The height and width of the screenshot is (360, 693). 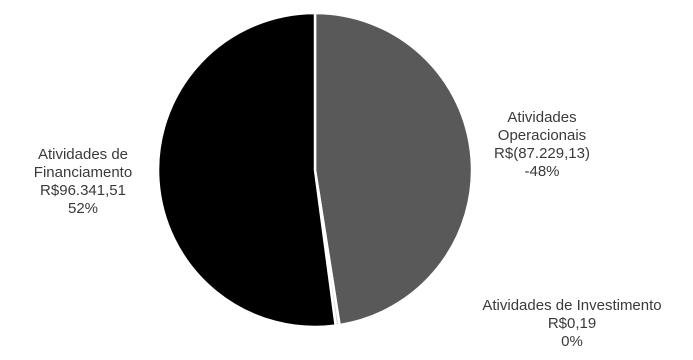 I want to click on slice-name-line: Financiamento, so click(x=83, y=172).